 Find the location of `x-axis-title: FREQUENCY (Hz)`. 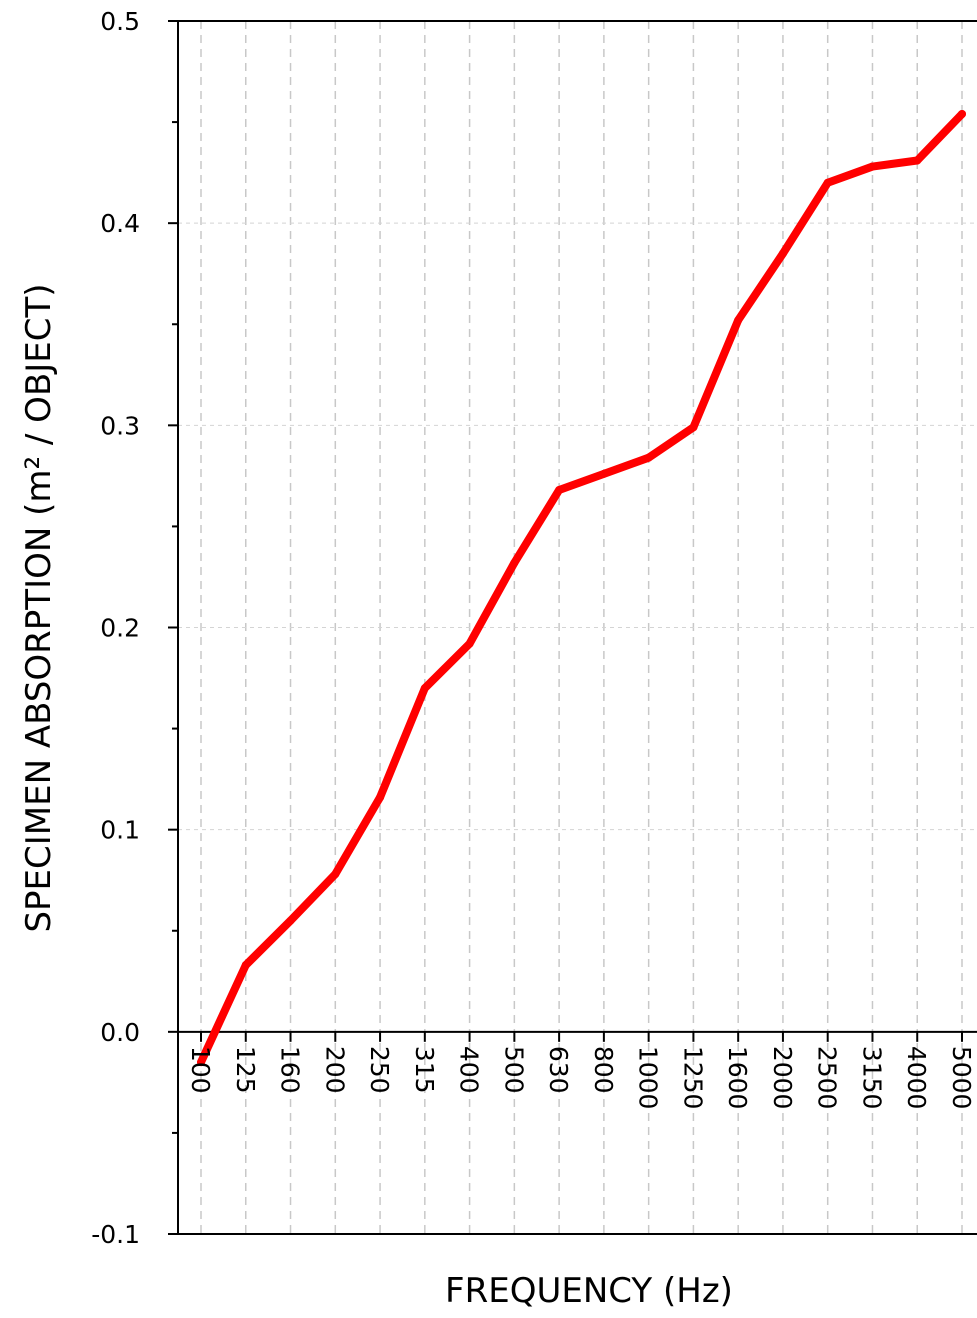

x-axis-title: FREQUENCY (Hz) is located at coordinates (589, 1291).